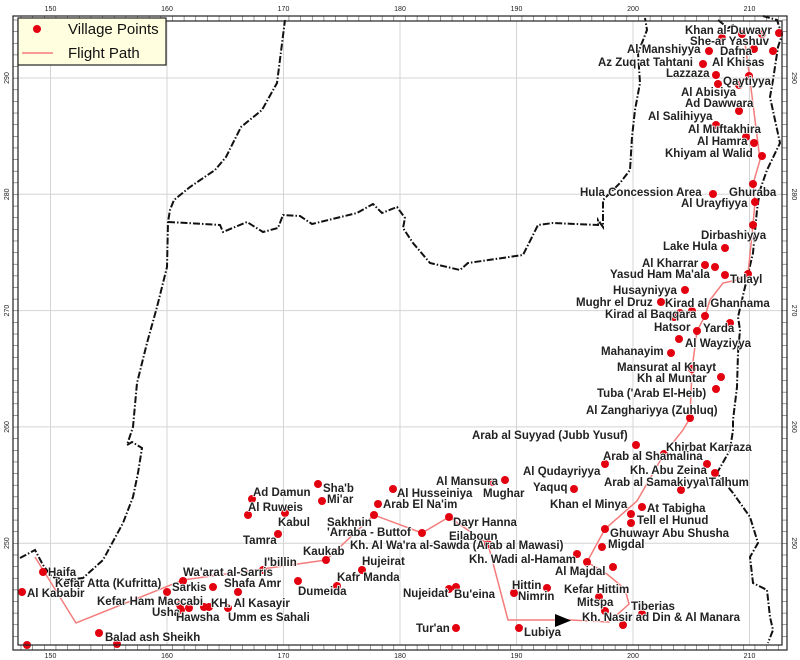 Image resolution: width=800 pixels, height=660 pixels. Describe the element at coordinates (433, 629) in the screenshot. I see `village-label: Tur'an` at that location.